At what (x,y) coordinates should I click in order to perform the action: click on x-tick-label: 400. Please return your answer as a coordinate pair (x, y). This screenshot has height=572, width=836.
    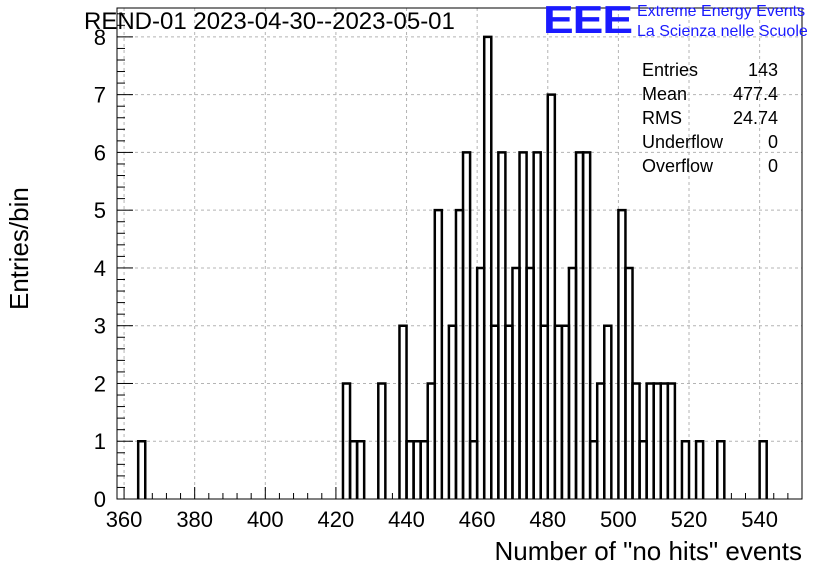
    Looking at the image, I should click on (265, 519).